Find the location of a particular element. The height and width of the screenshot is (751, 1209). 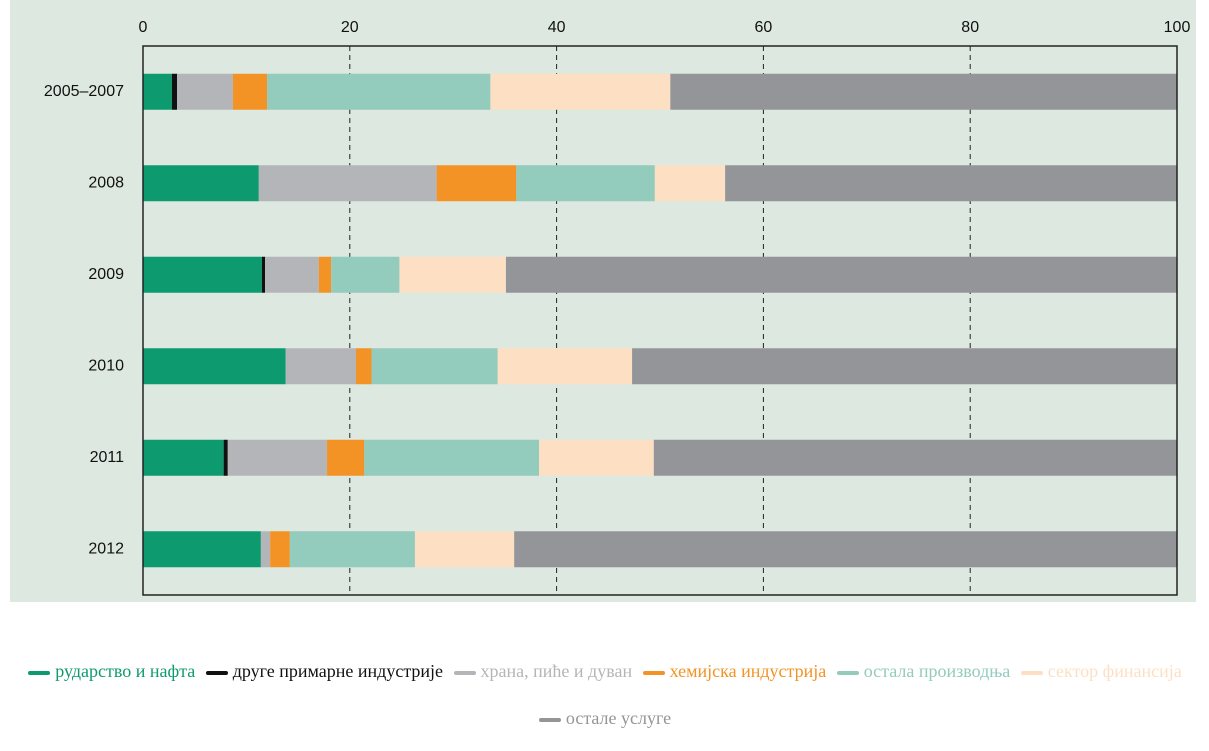

legend-label: хемијска индустрија is located at coordinates (748, 671).